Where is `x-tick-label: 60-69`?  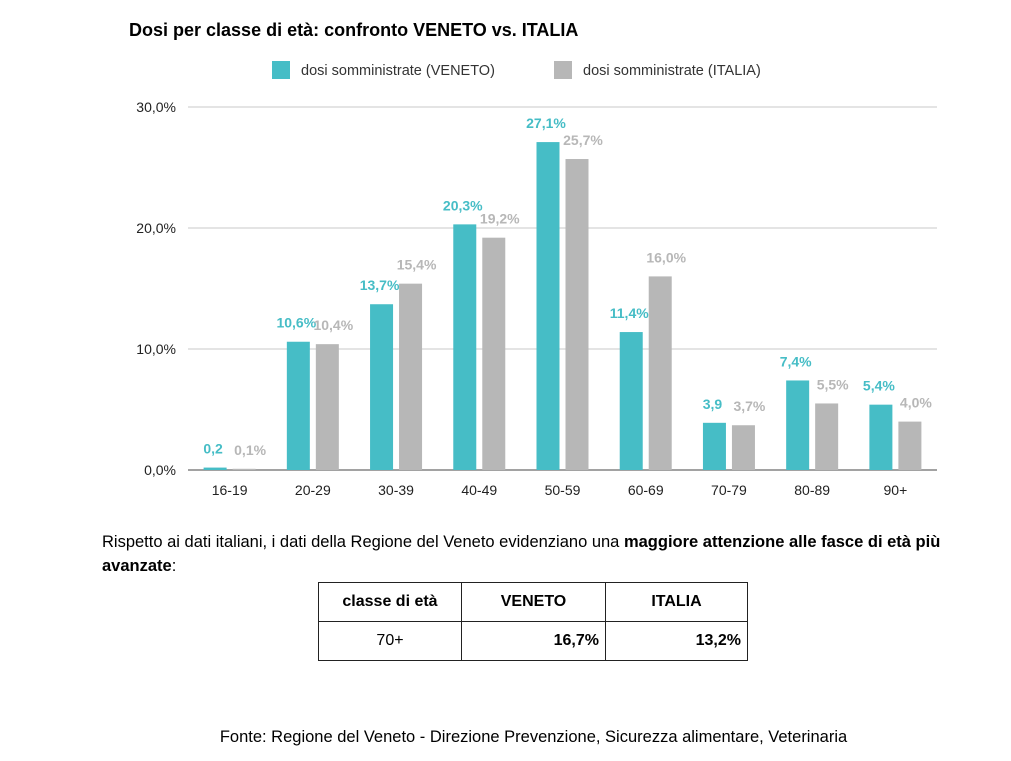 x-tick-label: 60-69 is located at coordinates (646, 490).